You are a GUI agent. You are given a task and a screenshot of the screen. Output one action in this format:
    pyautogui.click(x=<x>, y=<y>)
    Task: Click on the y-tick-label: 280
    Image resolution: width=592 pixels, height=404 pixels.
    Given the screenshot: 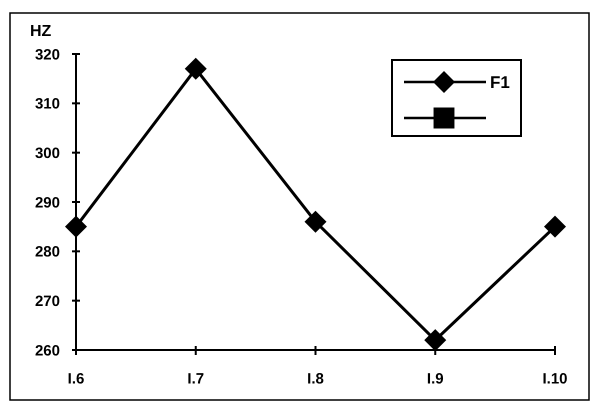 What is the action you would take?
    pyautogui.click(x=47, y=252)
    